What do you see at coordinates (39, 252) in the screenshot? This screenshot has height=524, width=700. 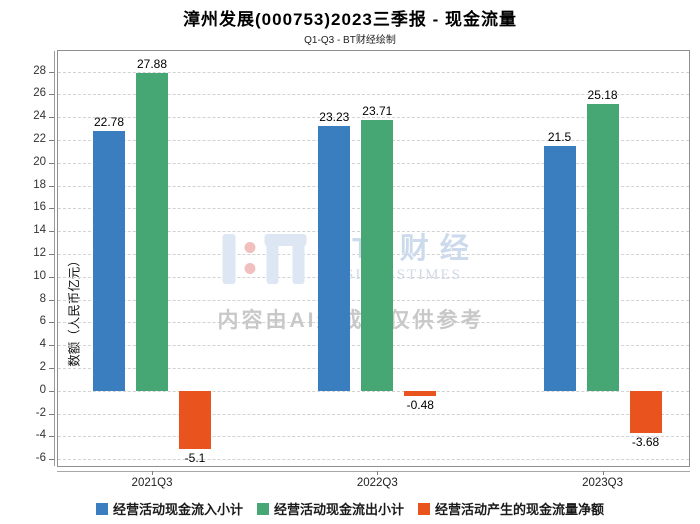 I see `y-tick-label: 12` at bounding box center [39, 252].